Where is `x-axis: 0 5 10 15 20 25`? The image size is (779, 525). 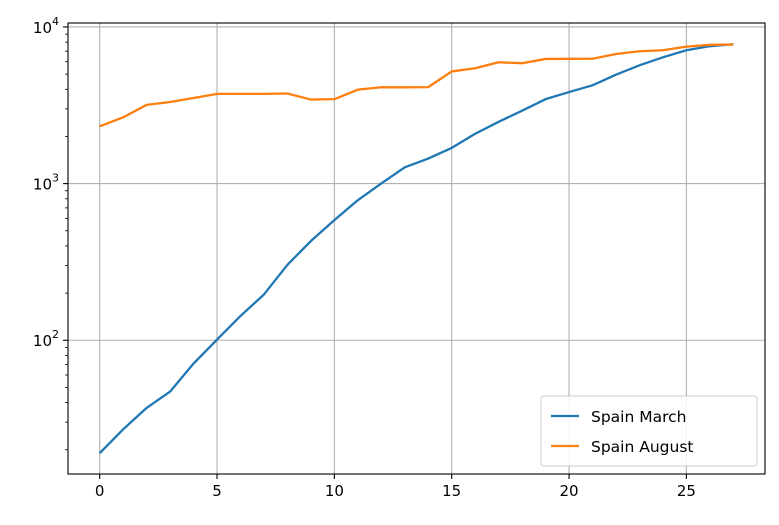 x-axis: 0 5 10 15 20 25 is located at coordinates (395, 487).